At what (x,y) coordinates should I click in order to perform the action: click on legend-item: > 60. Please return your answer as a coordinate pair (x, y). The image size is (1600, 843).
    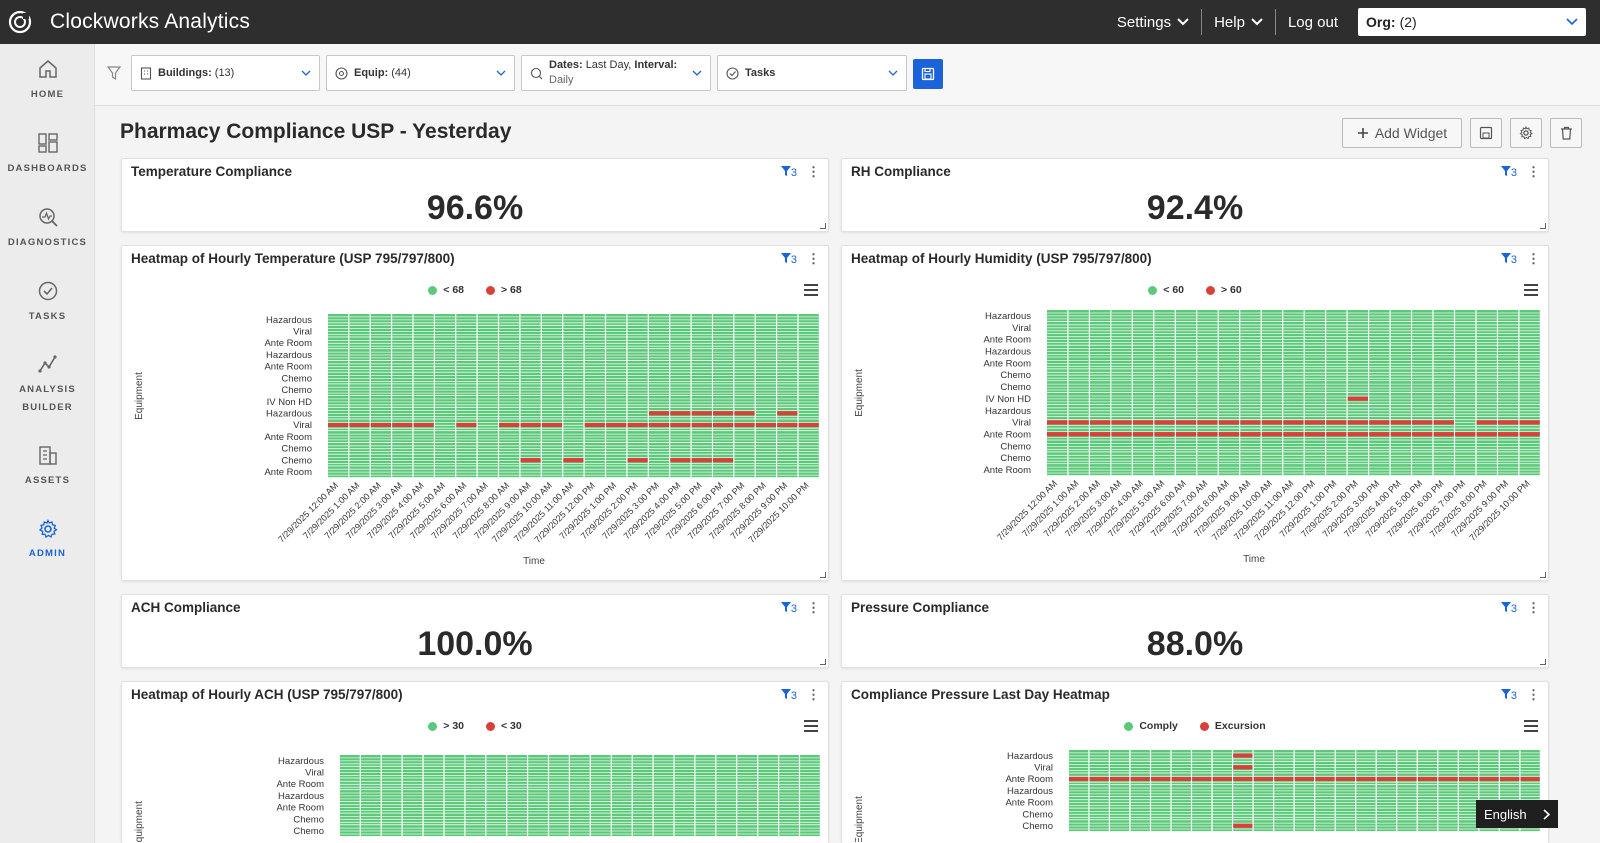
    Looking at the image, I should click on (1224, 290).